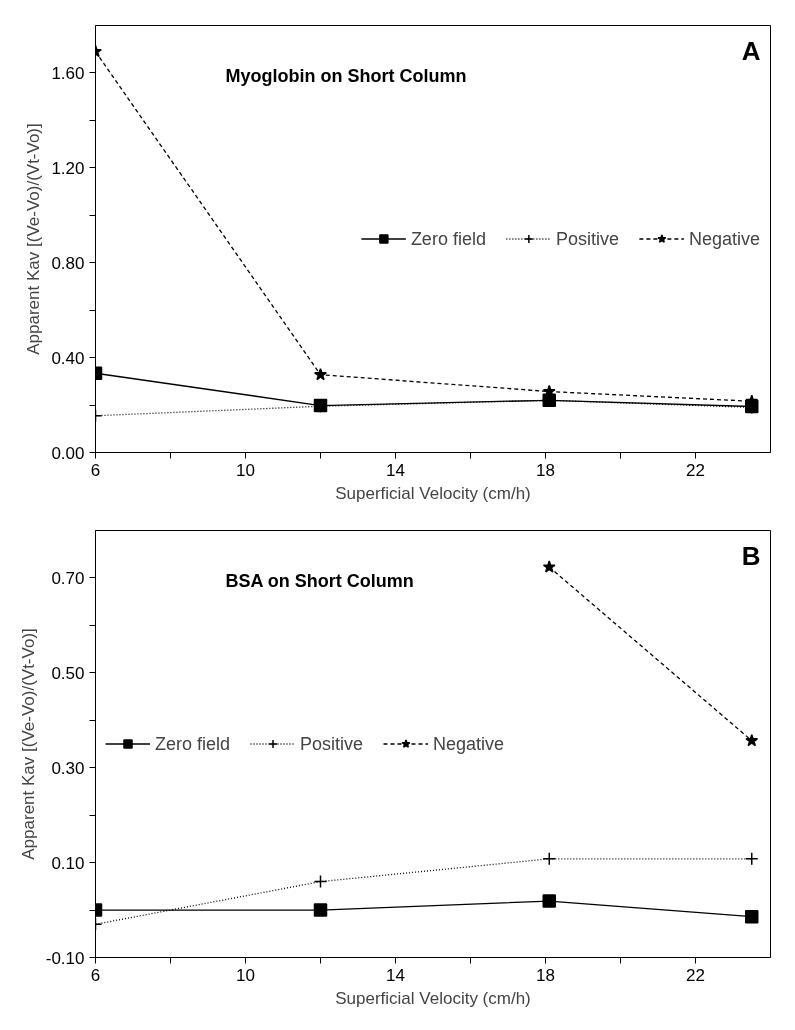 The image size is (795, 1030). Describe the element at coordinates (319, 580) in the screenshot. I see `annotation: BSA on Short Column` at that location.